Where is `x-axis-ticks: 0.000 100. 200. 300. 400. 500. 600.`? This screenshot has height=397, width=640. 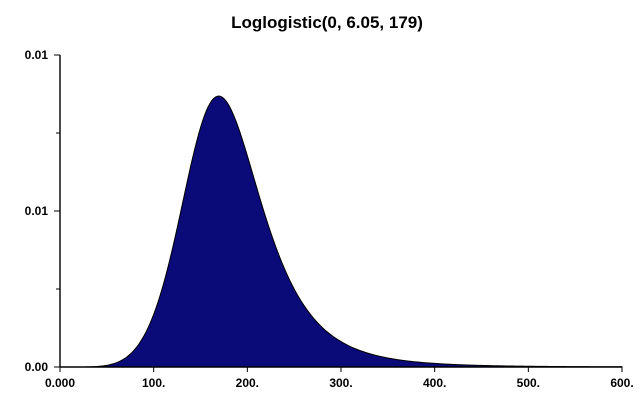
x-axis-ticks: 0.000 100. 200. 300. 400. 500. 600. is located at coordinates (339, 378).